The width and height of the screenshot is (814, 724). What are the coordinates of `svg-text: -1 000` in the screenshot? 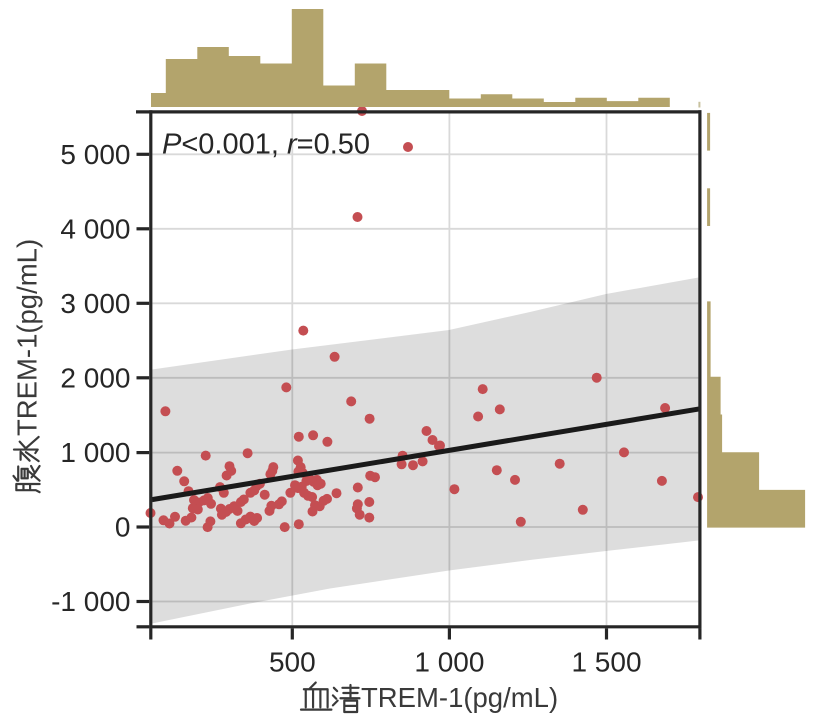 It's located at (90, 601).